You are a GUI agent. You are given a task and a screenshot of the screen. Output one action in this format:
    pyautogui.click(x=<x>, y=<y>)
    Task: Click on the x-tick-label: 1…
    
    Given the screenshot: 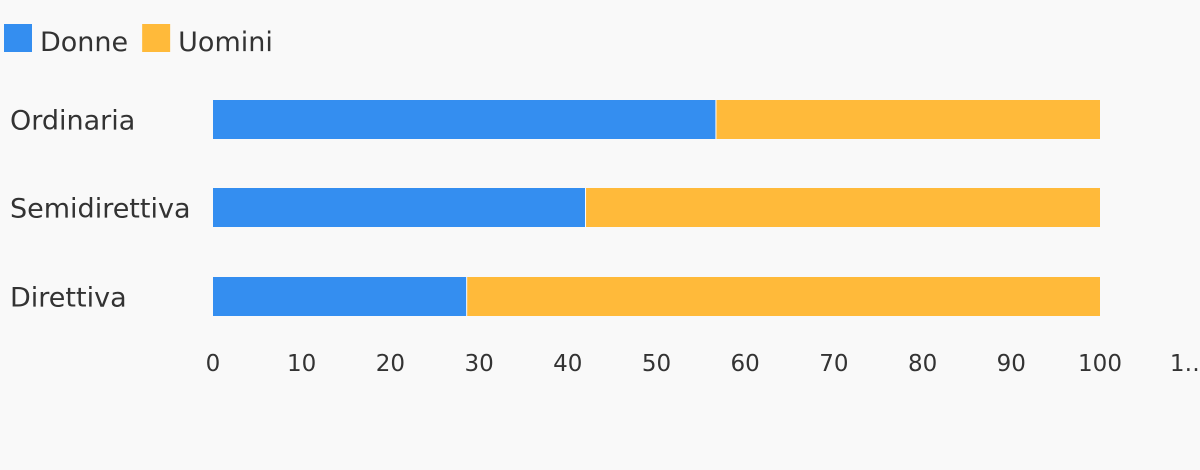 What is the action you would take?
    pyautogui.click(x=1185, y=364)
    